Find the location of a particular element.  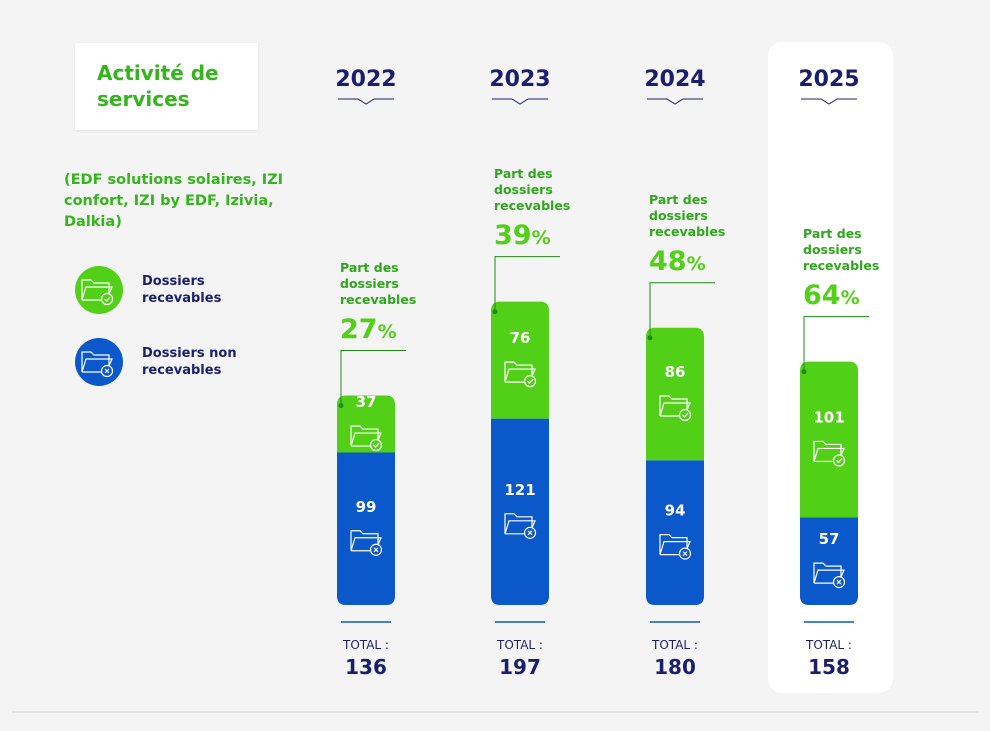

share-value: 64% is located at coordinates (831, 295).